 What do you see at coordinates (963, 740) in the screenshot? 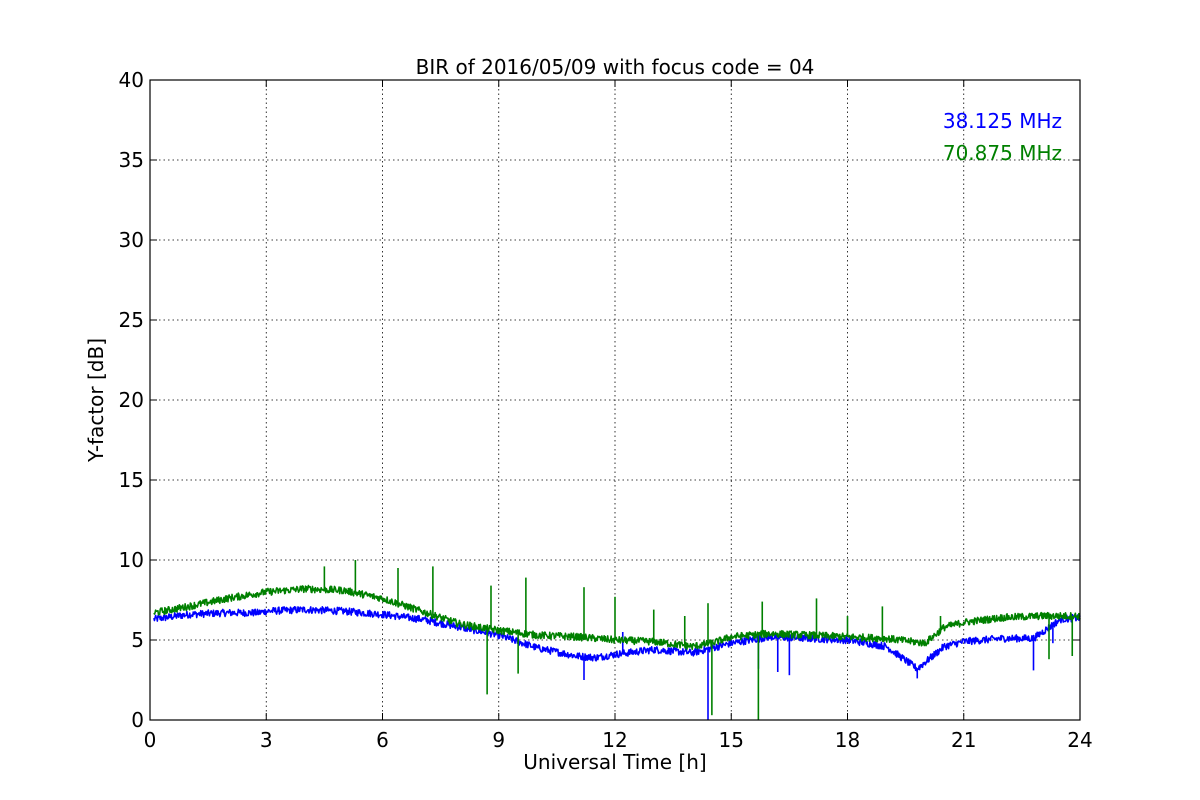
I see `x-tick-label: 21` at bounding box center [963, 740].